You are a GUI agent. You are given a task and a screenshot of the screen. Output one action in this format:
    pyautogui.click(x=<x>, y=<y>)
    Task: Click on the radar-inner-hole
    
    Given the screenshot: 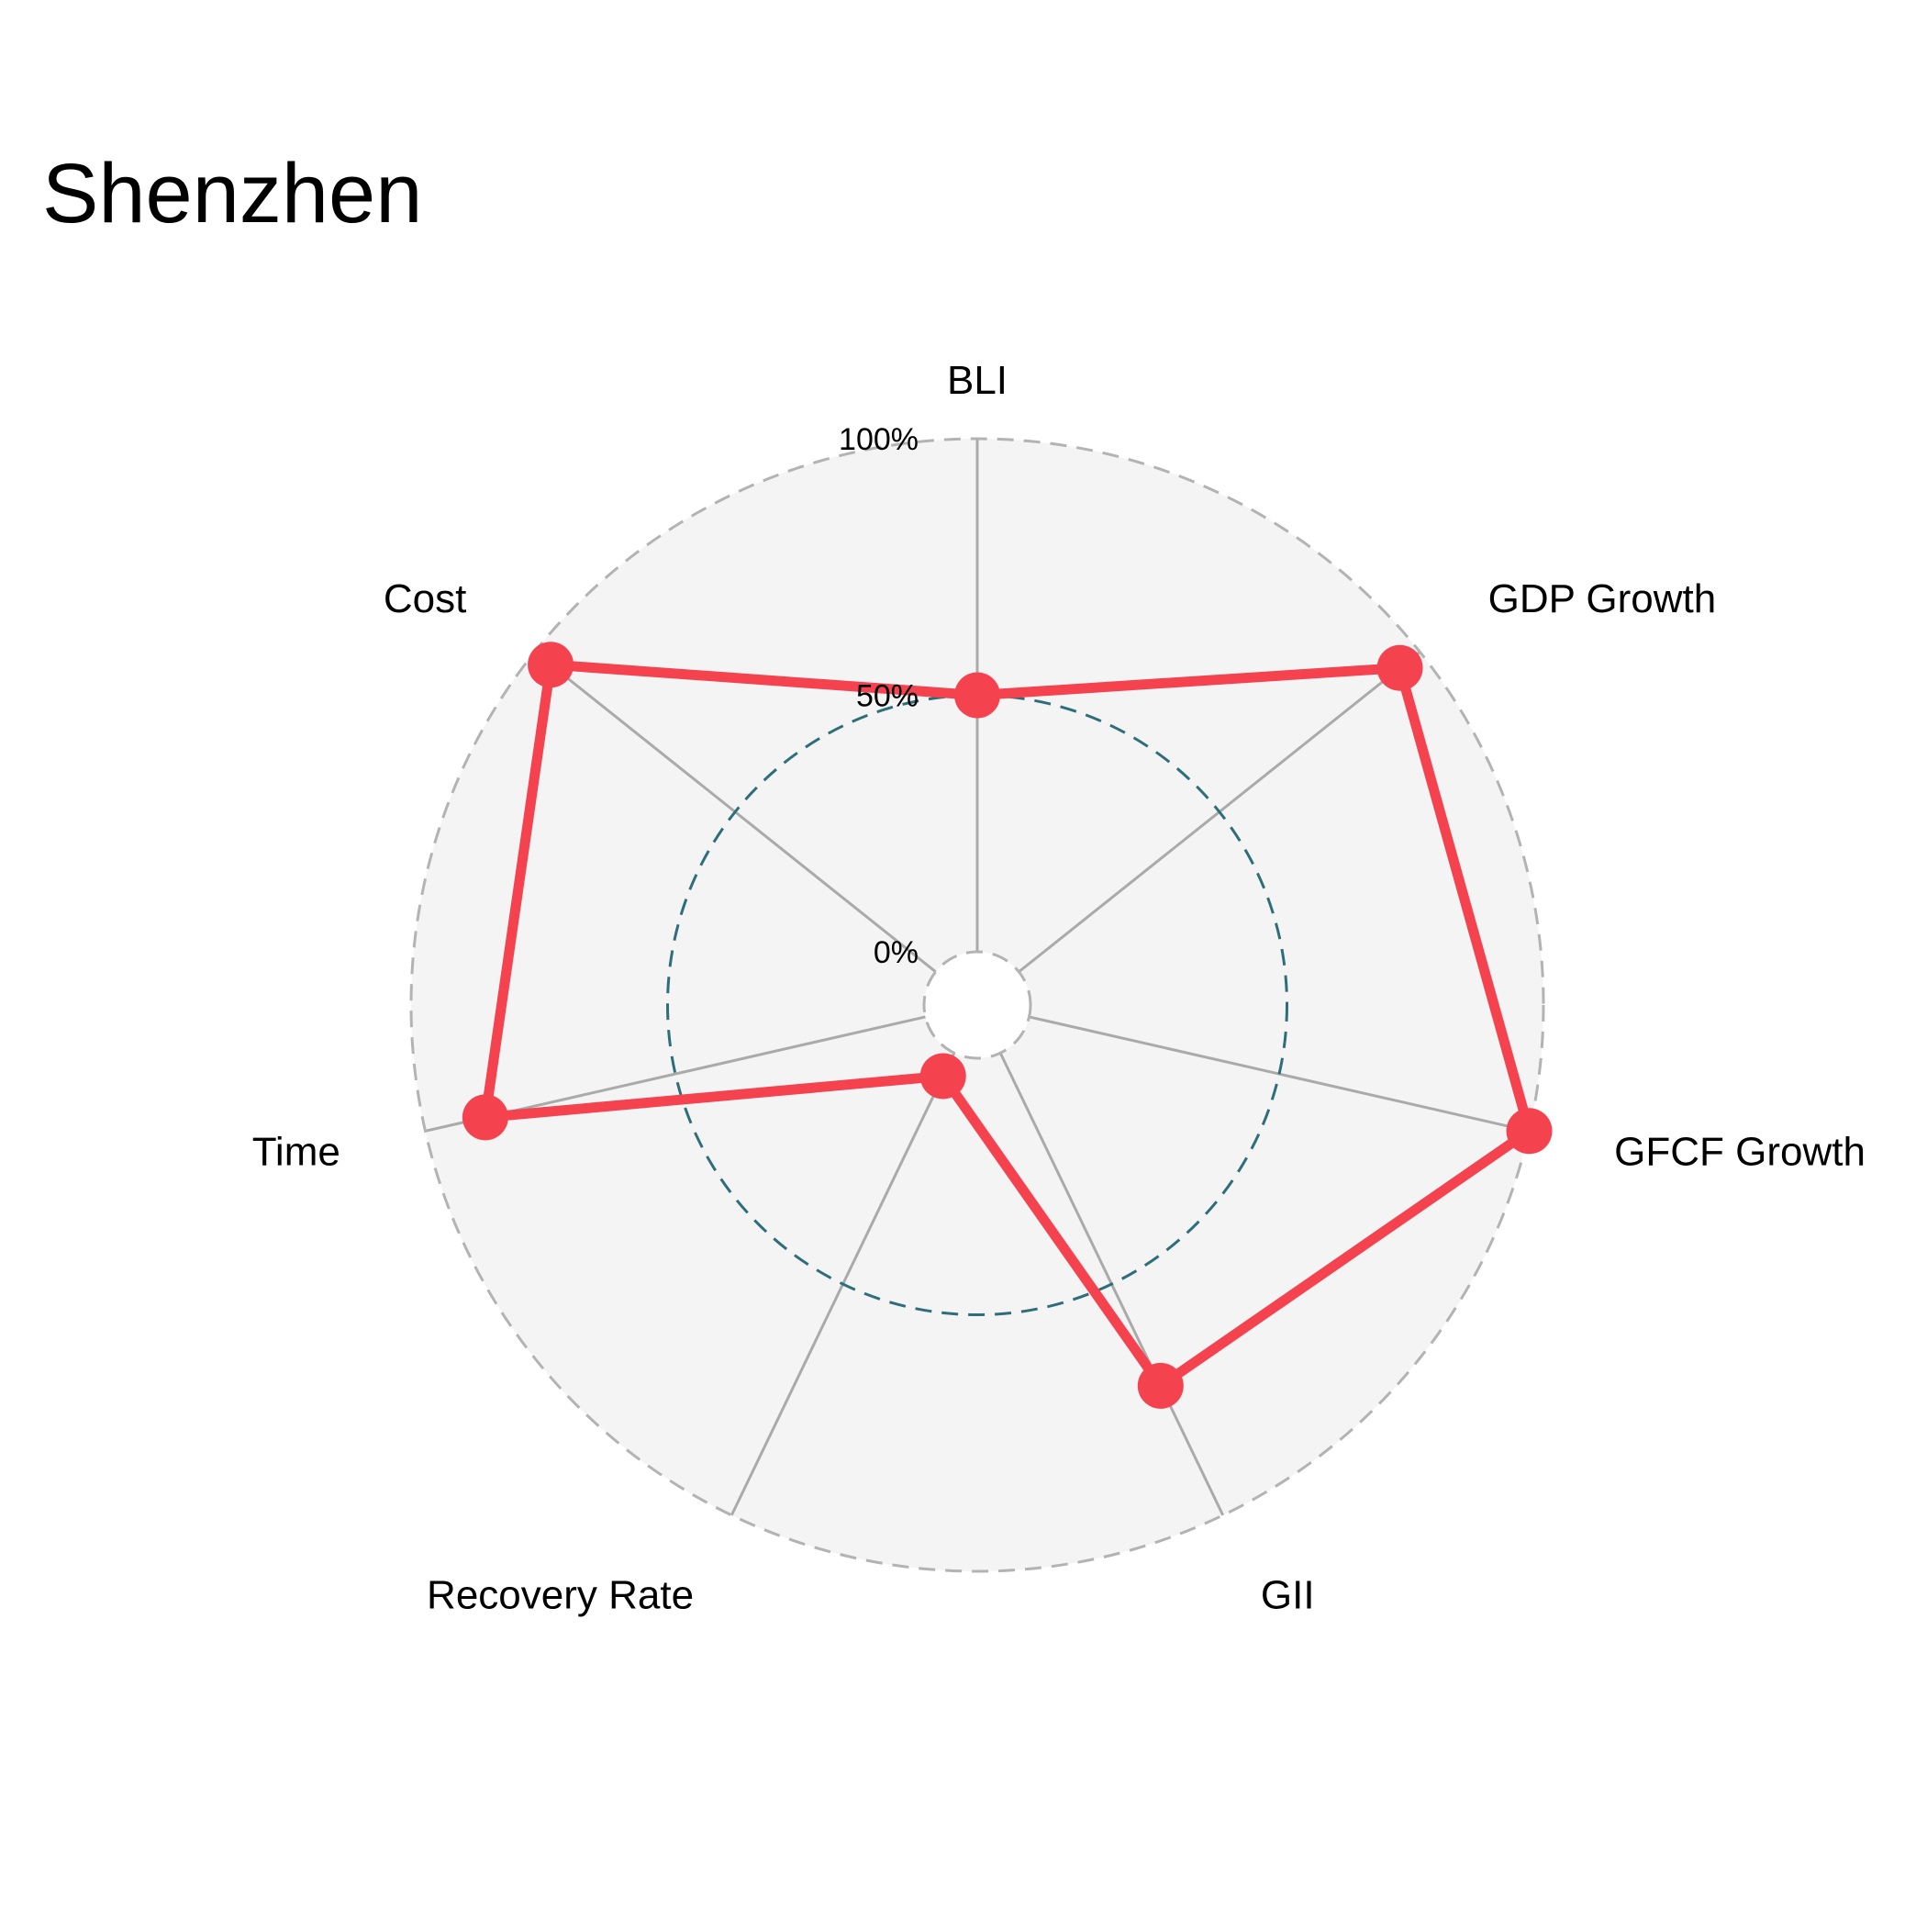 What is the action you would take?
    pyautogui.click(x=977, y=1005)
    